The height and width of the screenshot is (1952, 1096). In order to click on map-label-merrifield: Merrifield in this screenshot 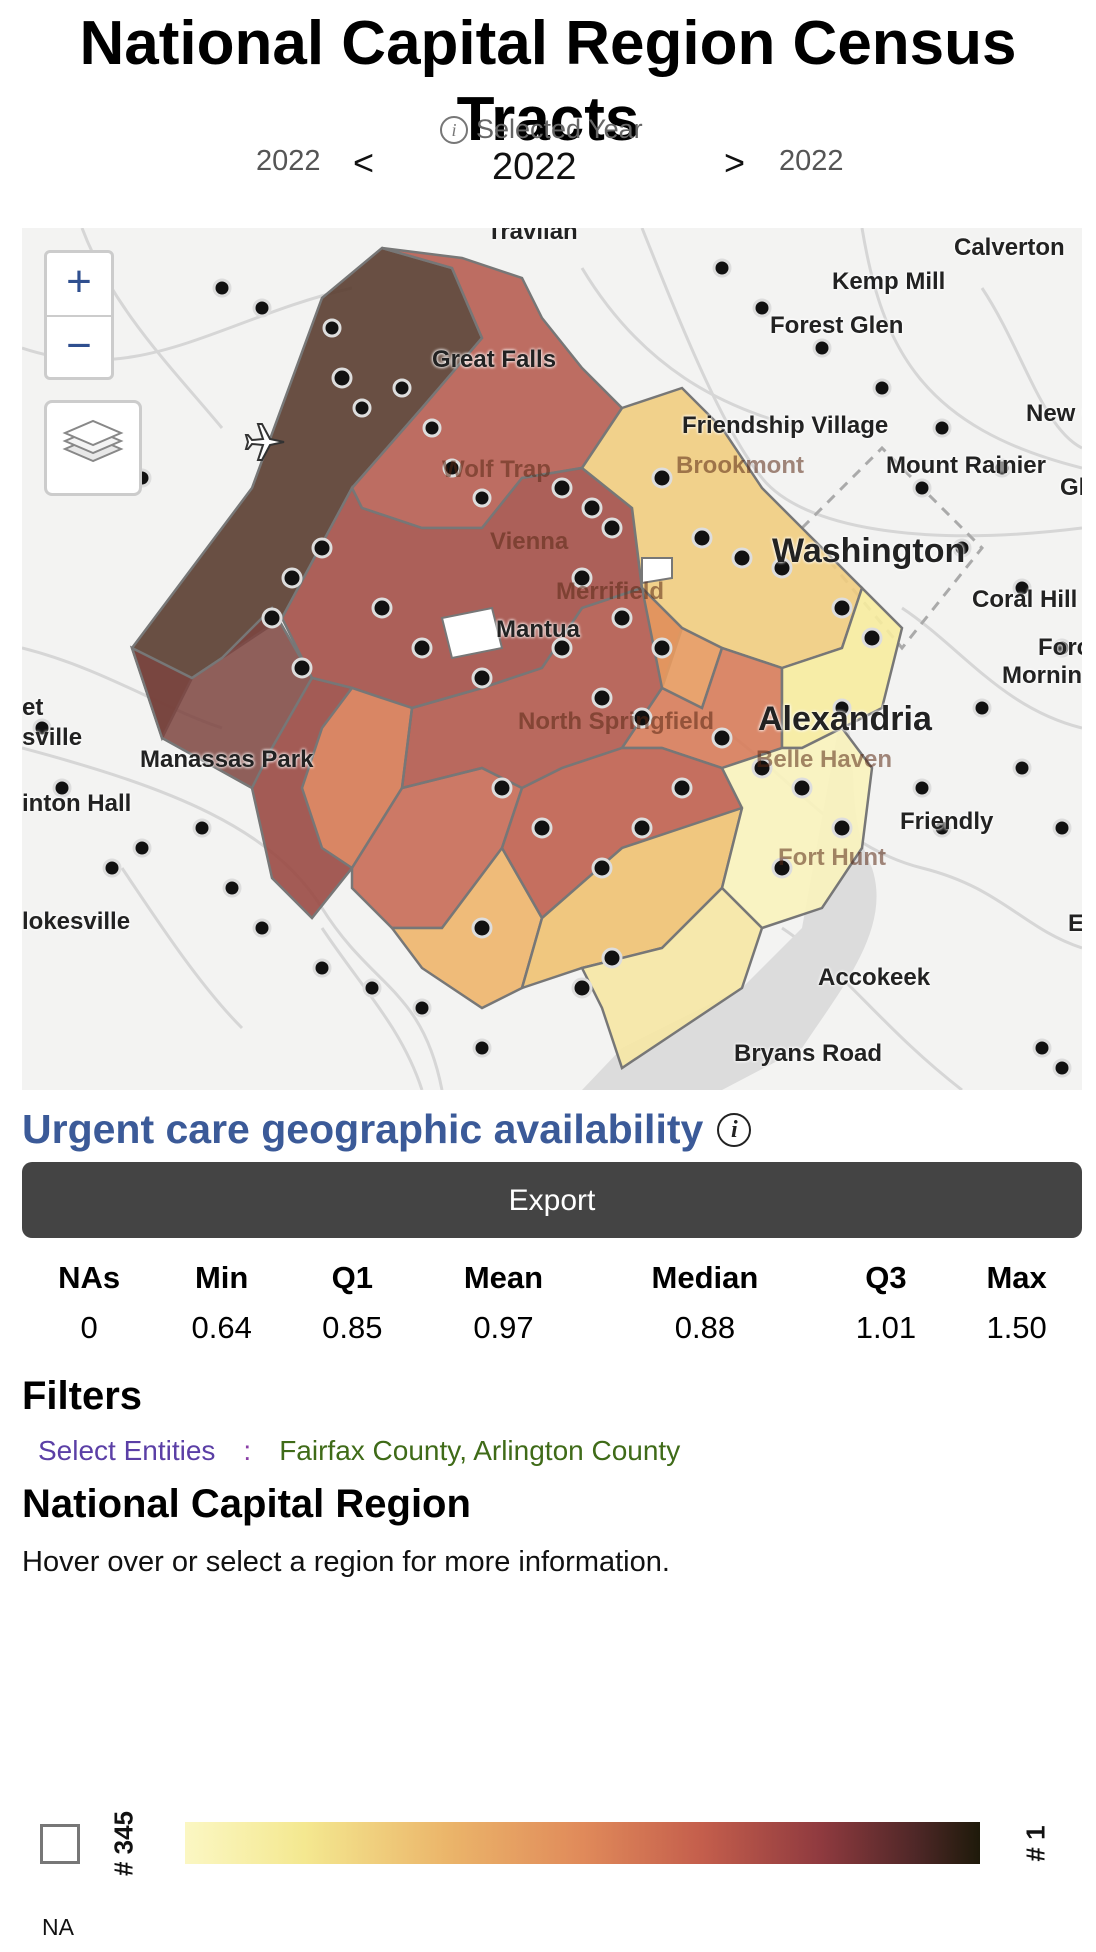, I will do `click(610, 591)`.